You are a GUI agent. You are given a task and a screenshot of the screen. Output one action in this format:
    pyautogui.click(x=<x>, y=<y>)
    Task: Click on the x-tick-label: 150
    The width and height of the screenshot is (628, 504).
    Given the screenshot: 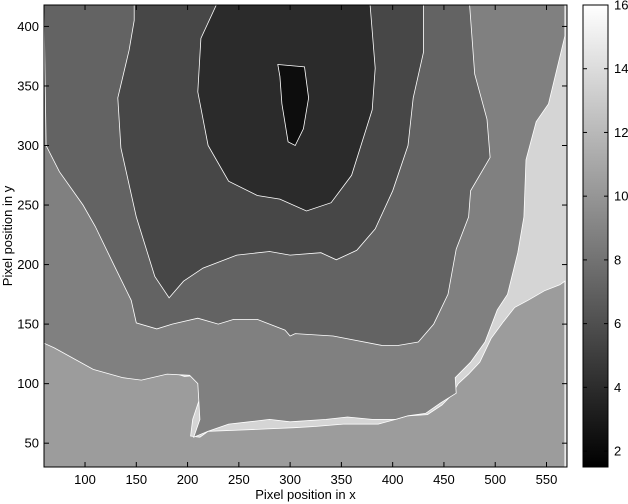 What is the action you would take?
    pyautogui.click(x=136, y=479)
    